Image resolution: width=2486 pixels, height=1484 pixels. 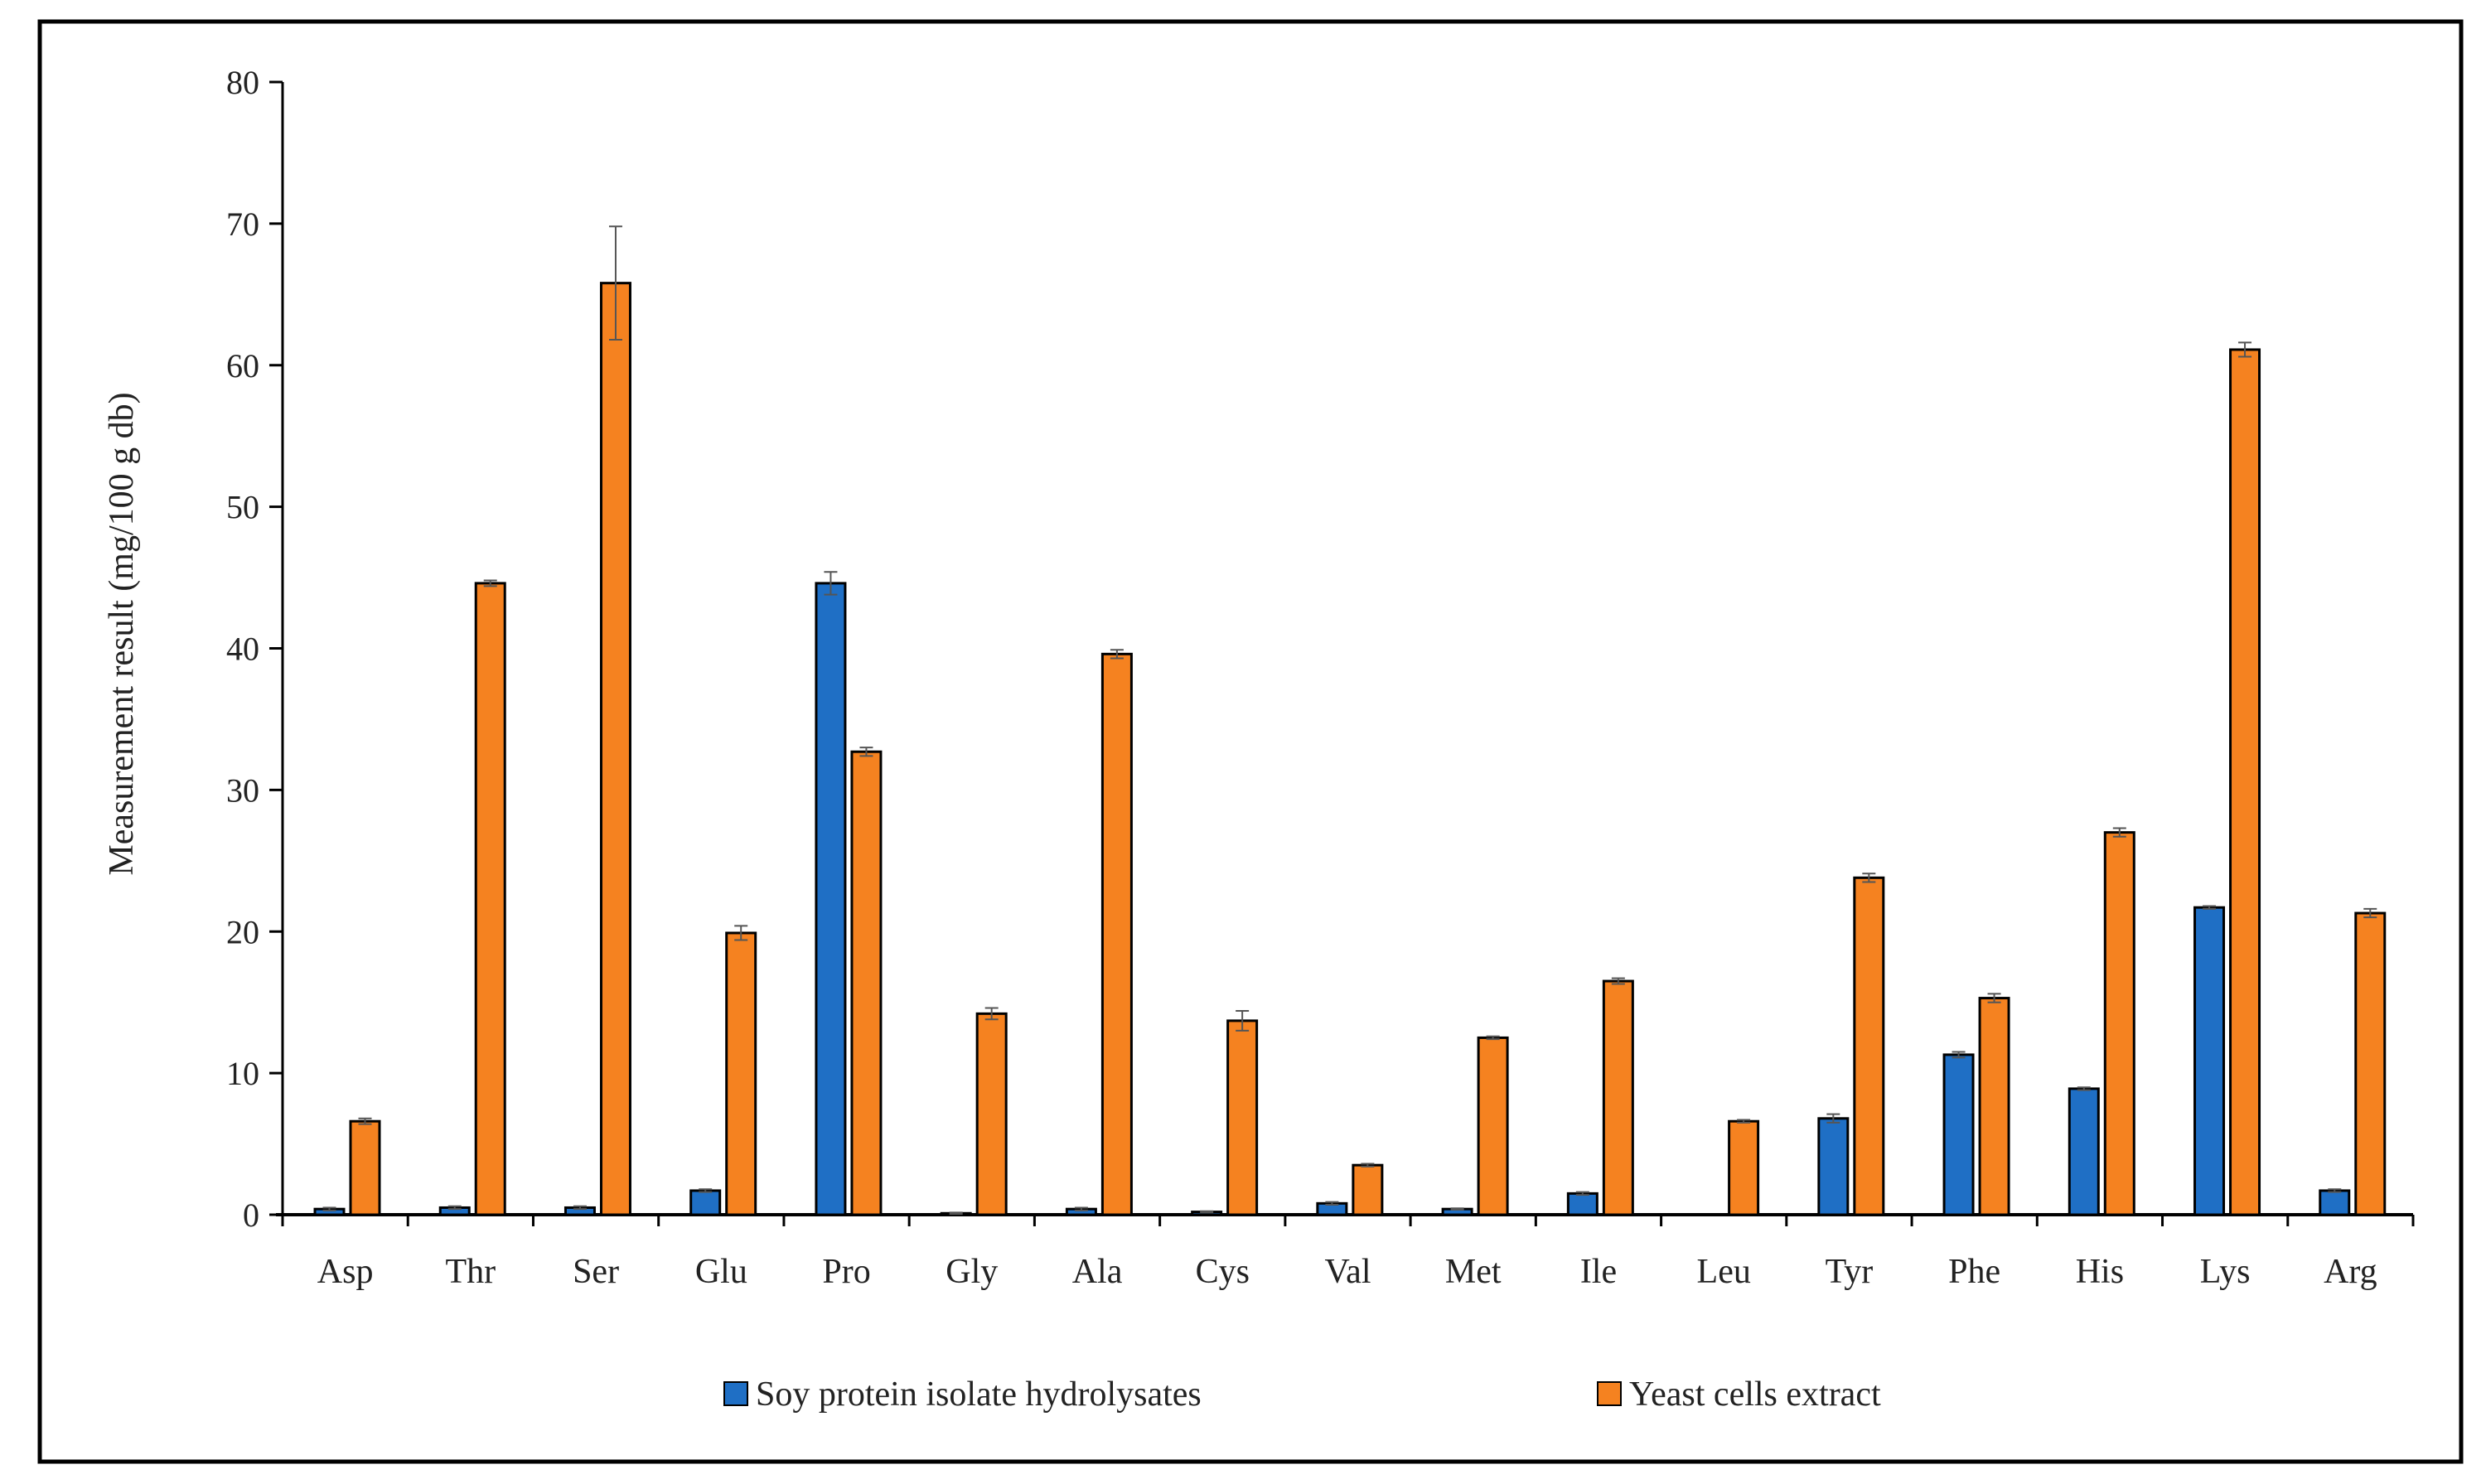 What do you see at coordinates (1097, 1272) in the screenshot?
I see `x-tick-label: Ala` at bounding box center [1097, 1272].